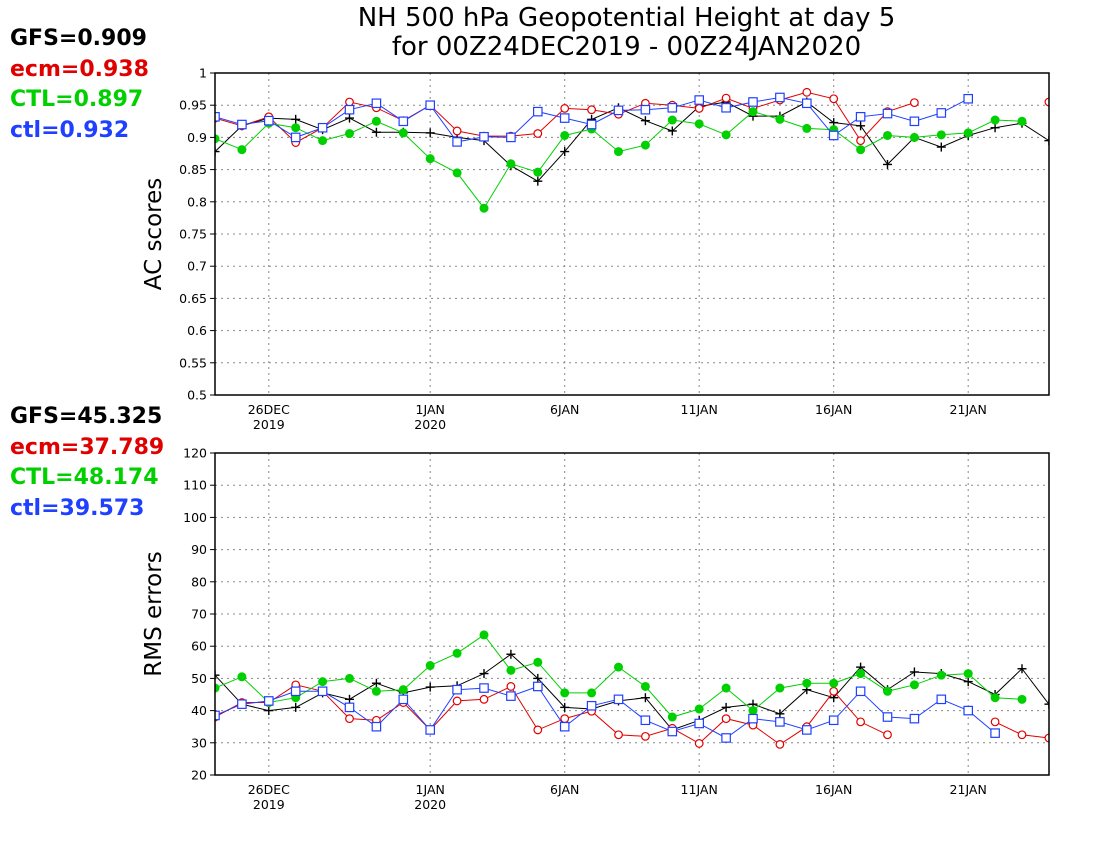 The width and height of the screenshot is (1100, 850). Describe the element at coordinates (77, 99) in the screenshot. I see `ac-summary-ctl-upper: CTL=0.897` at that location.